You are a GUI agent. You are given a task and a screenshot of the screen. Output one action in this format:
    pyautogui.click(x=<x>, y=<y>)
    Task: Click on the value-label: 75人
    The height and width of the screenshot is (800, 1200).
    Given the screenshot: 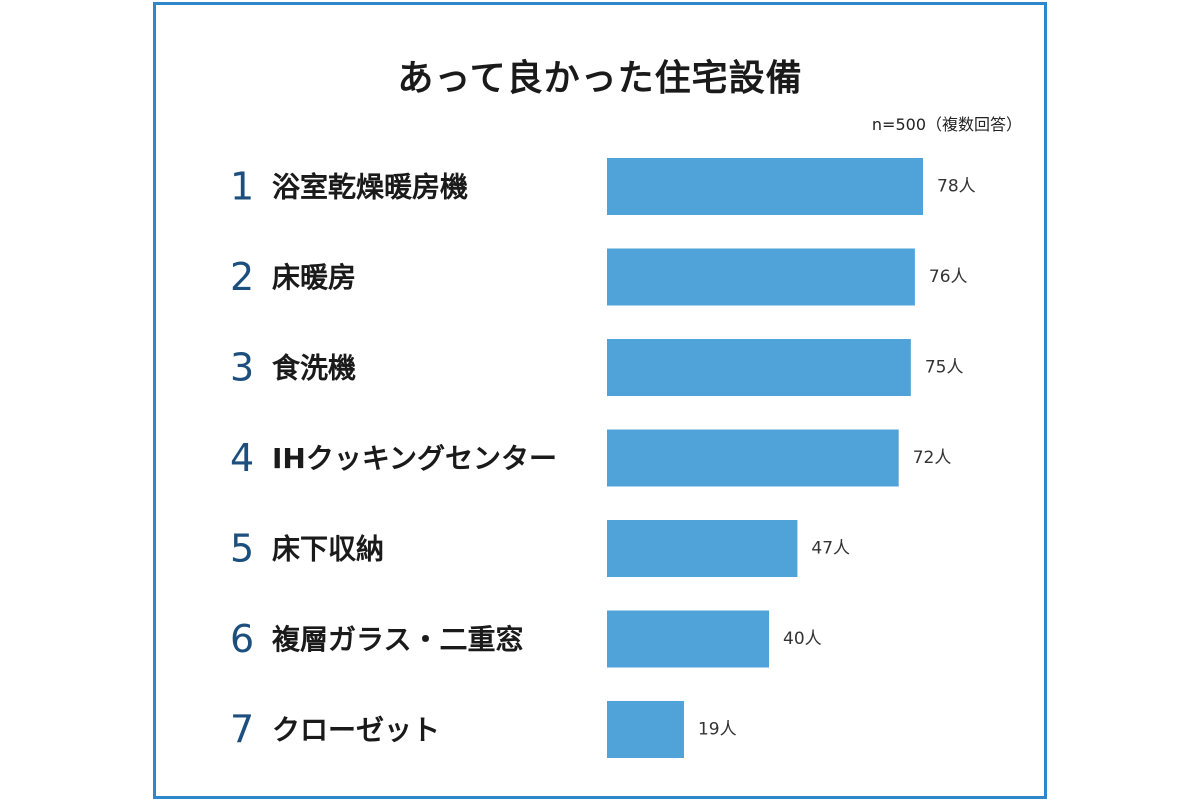 What is the action you would take?
    pyautogui.click(x=944, y=368)
    